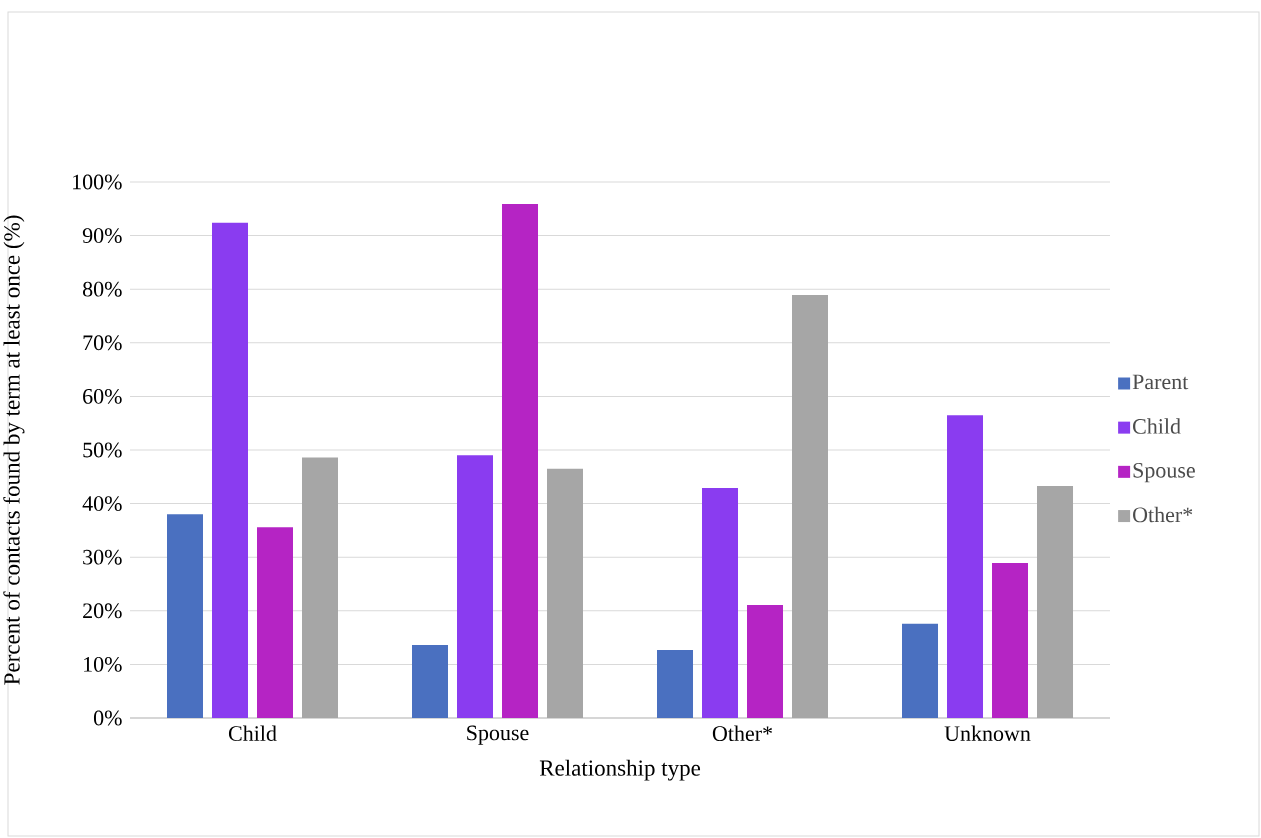 Image resolution: width=1261 pixels, height=838 pixels. I want to click on y-tick-label: 60%, so click(102, 396).